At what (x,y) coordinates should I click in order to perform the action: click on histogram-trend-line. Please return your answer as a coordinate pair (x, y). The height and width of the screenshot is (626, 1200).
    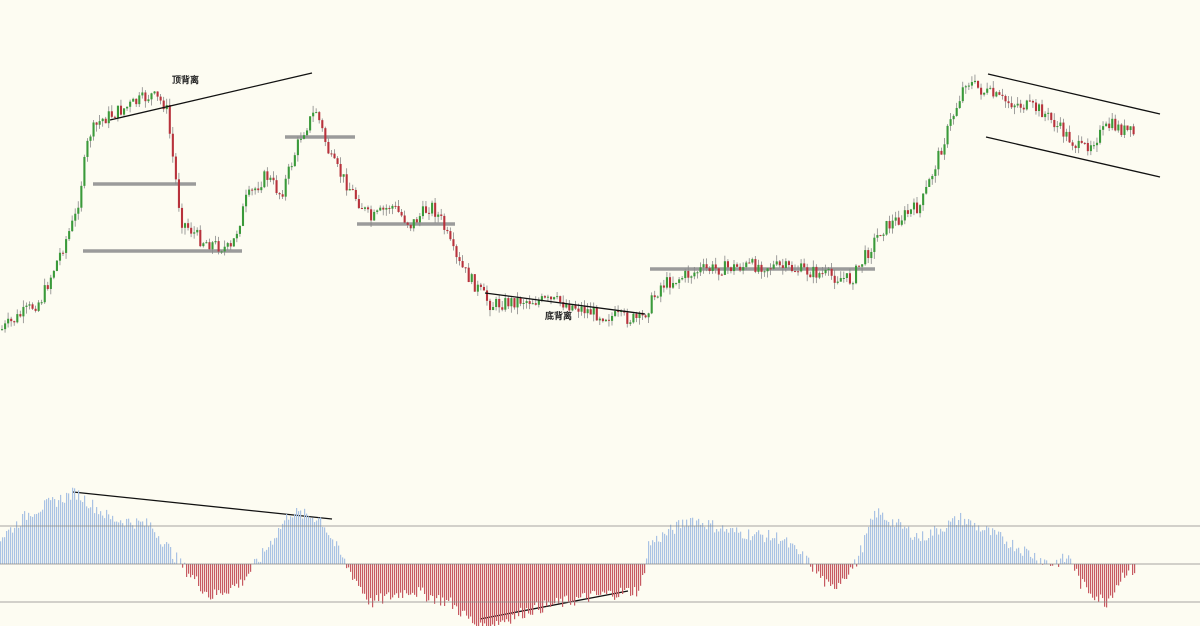
    Looking at the image, I should click on (202, 505).